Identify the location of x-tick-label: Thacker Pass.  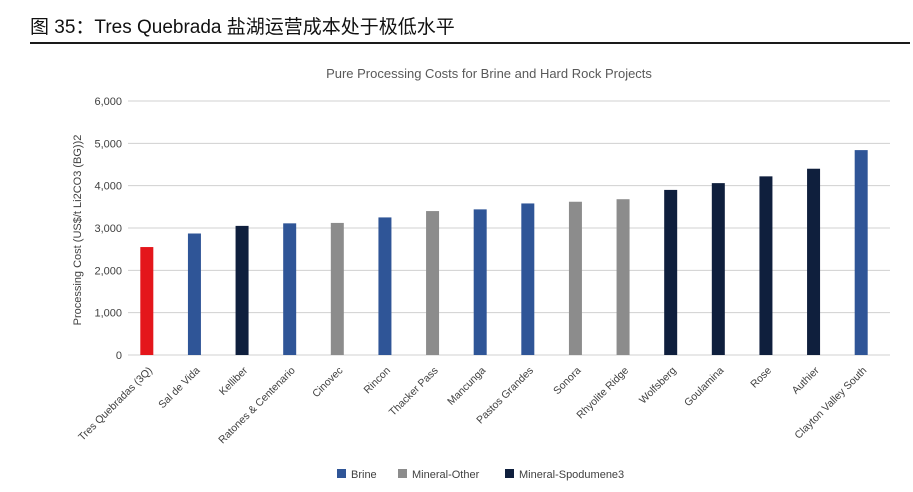
(414, 392).